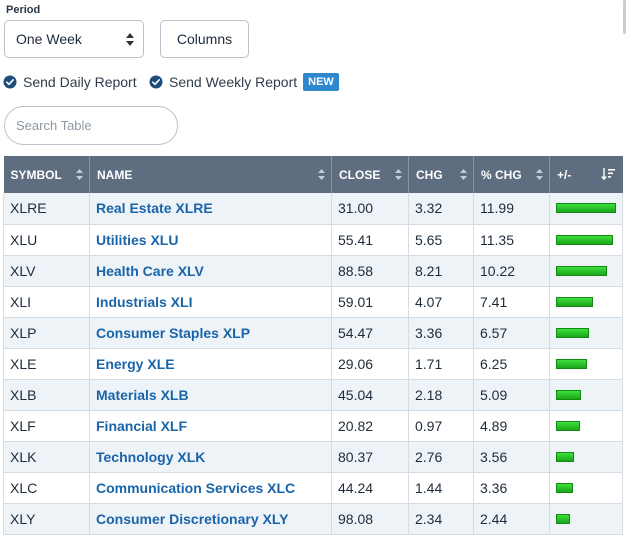 This screenshot has height=544, width=627. I want to click on cell-name: Materials XLB, so click(210, 395).